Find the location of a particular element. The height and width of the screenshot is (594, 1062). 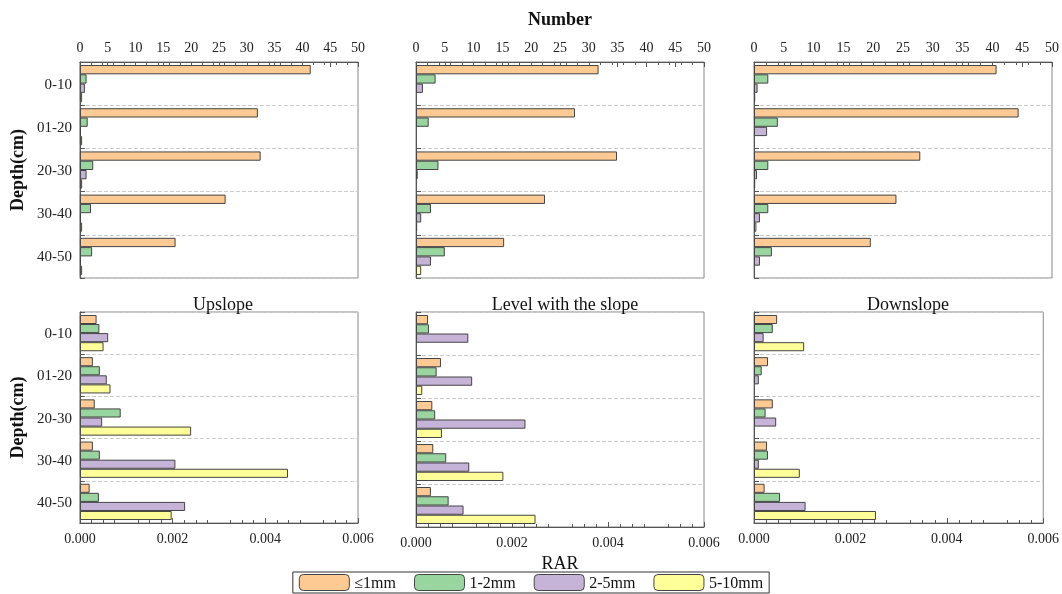

legend-label: 2-5mm is located at coordinates (612, 582).